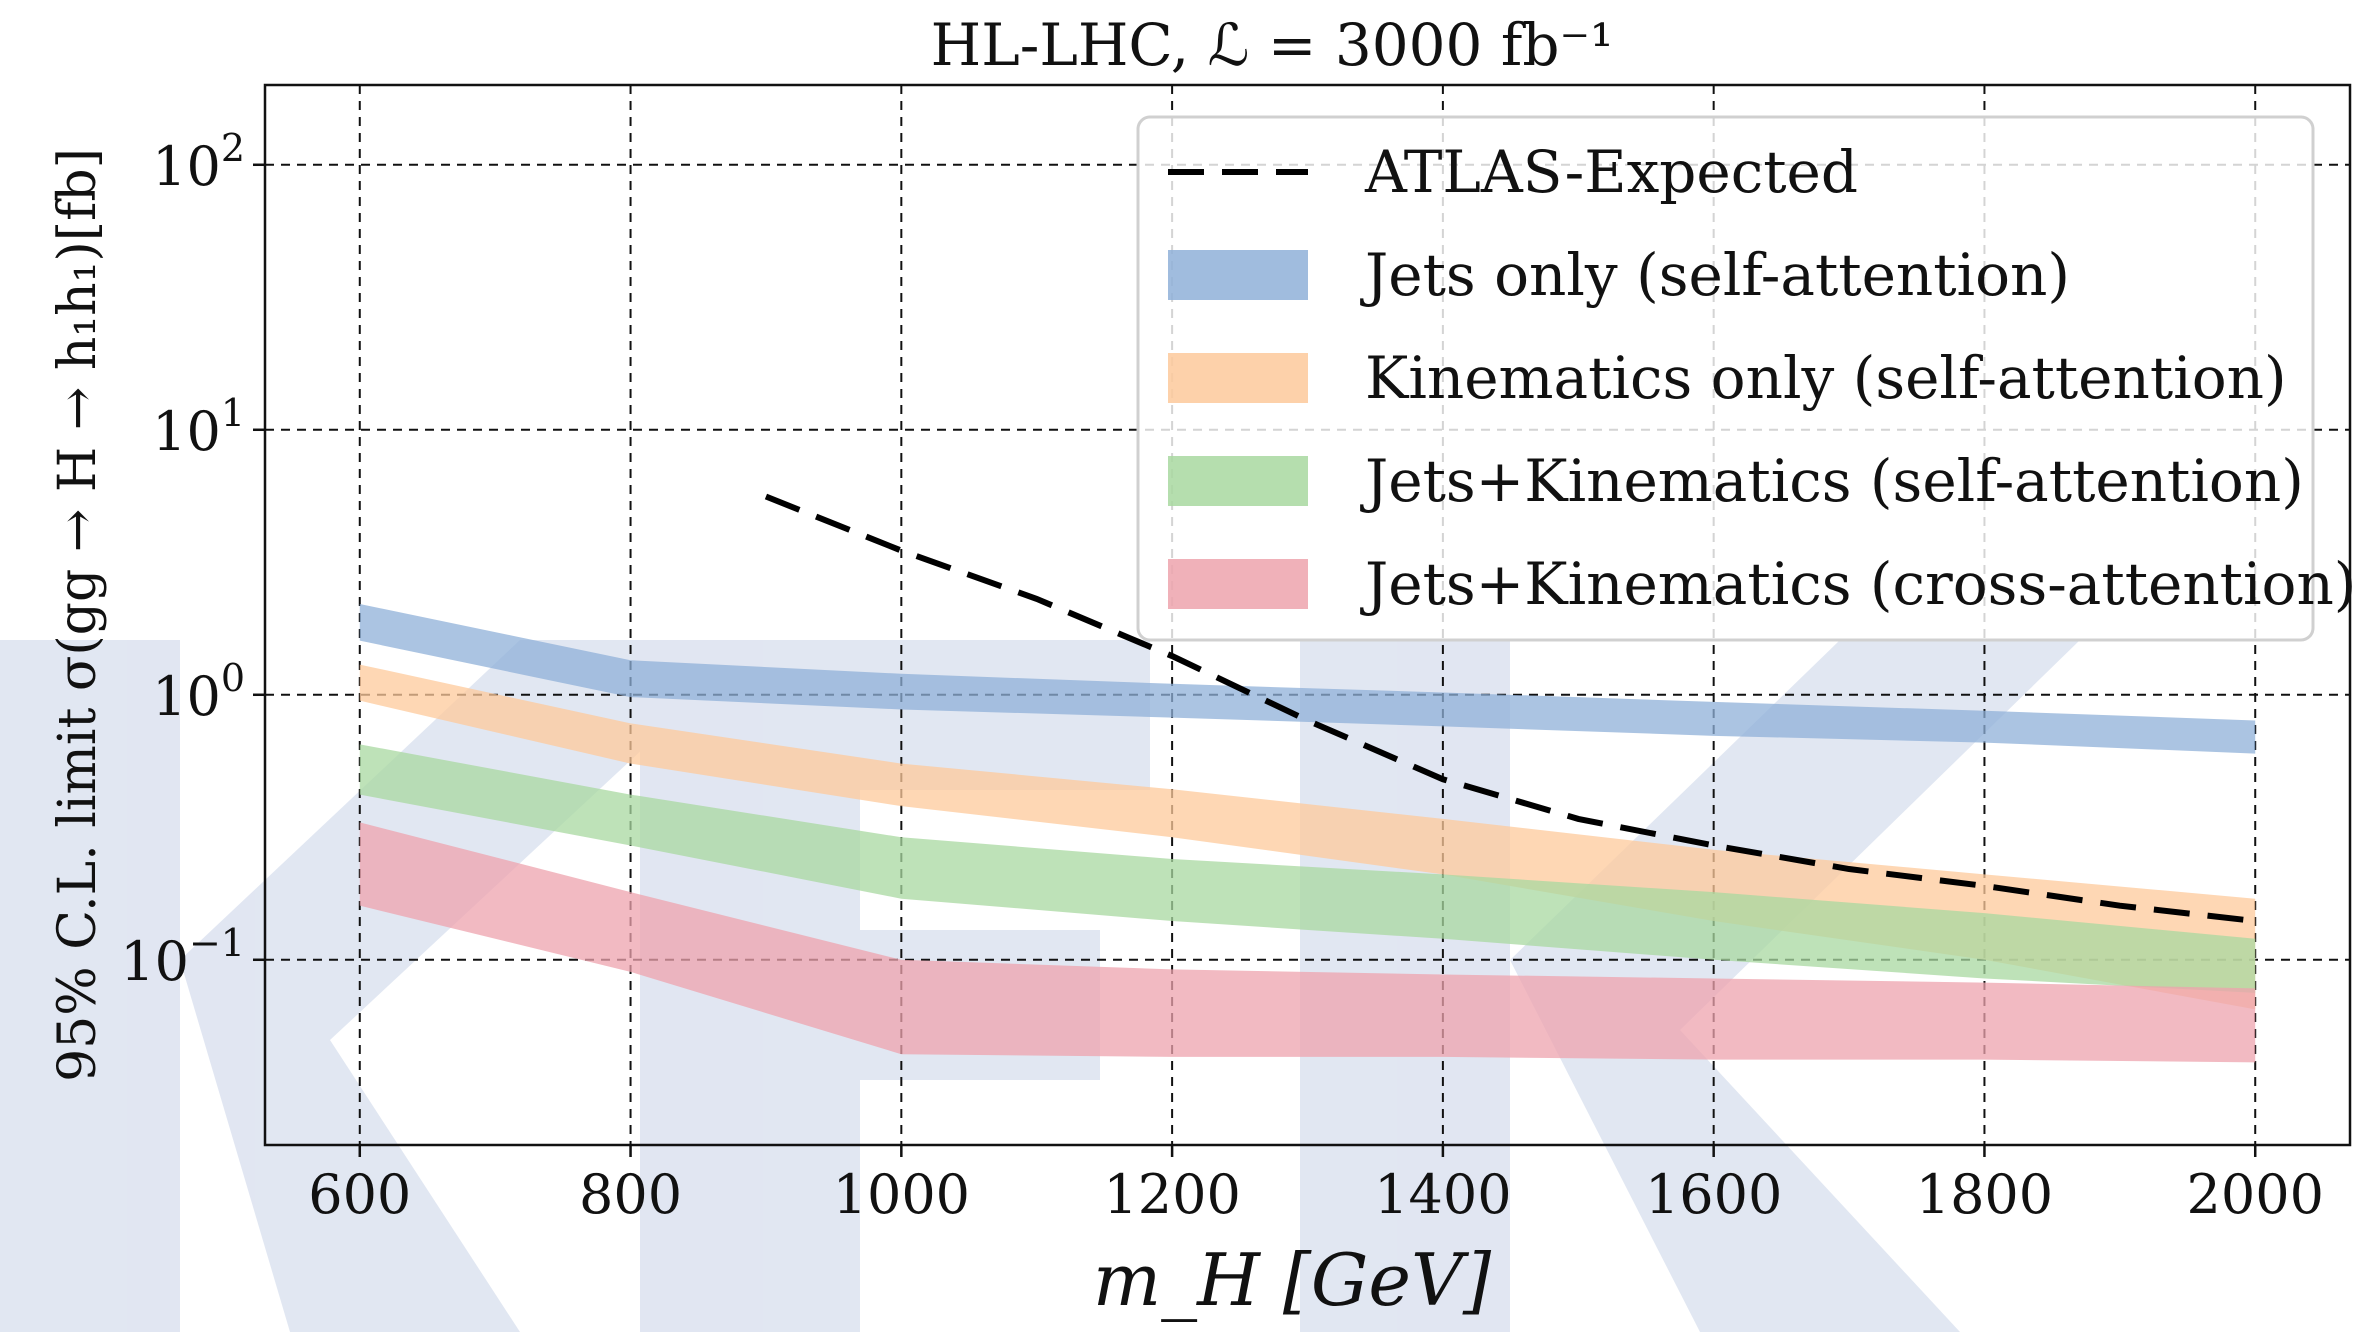 The width and height of the screenshot is (2372, 1332). What do you see at coordinates (1272, 45) in the screenshot?
I see `chart-title: HL-LHC, ℒ = 3000 fb⁻¹` at bounding box center [1272, 45].